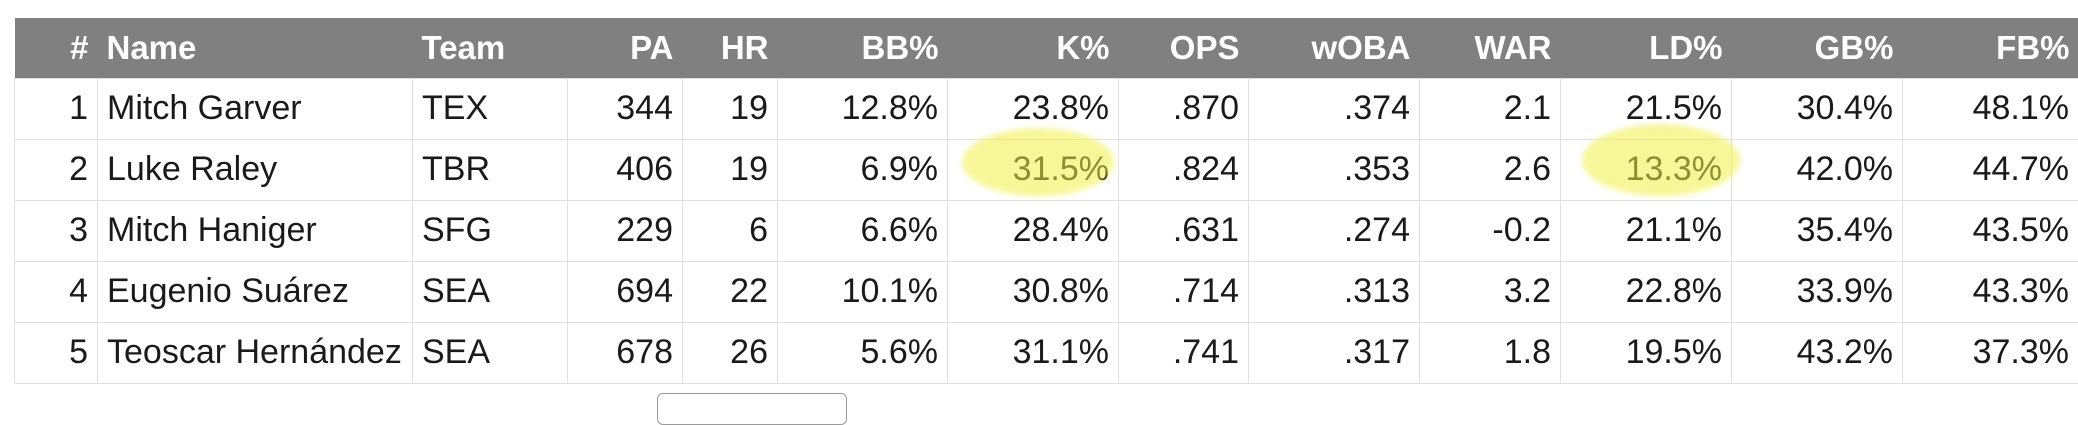 Image resolution: width=2078 pixels, height=425 pixels. I want to click on war-cell: 2.1, so click(1490, 108).